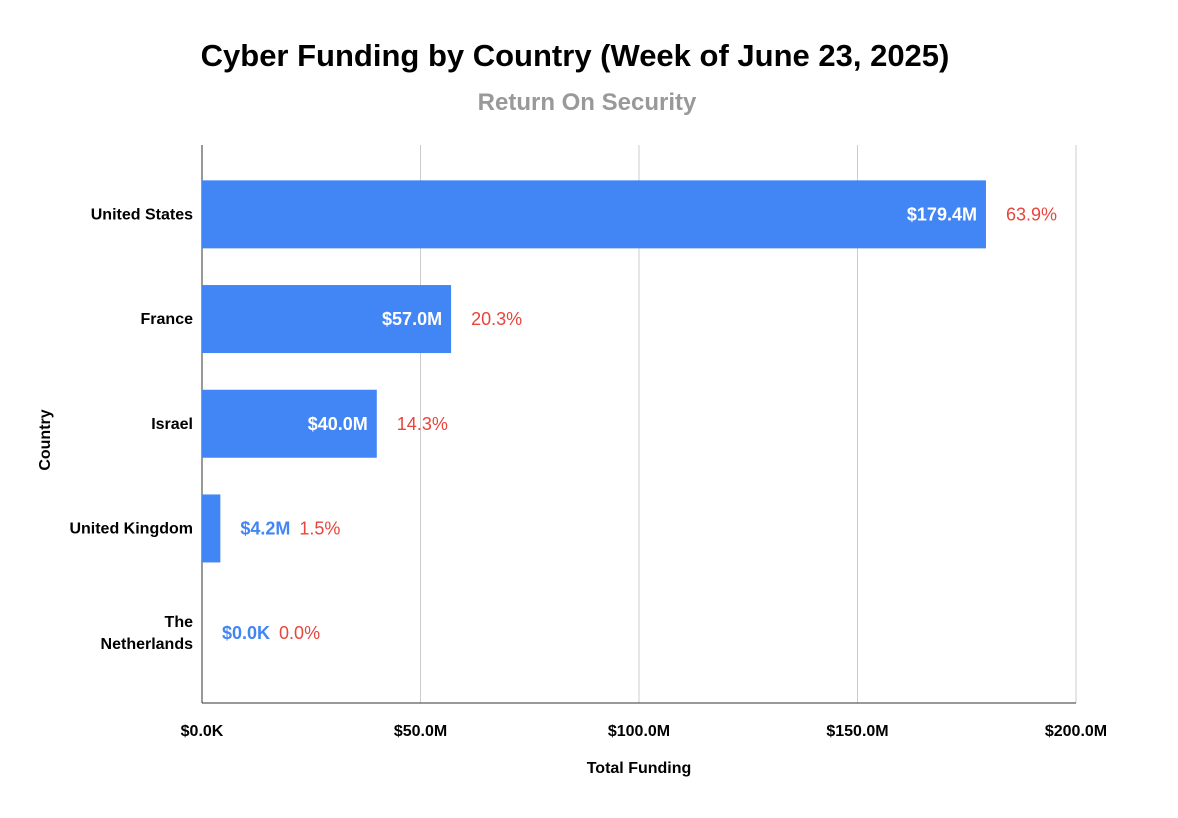  What do you see at coordinates (167, 319) in the screenshot?
I see `y-category-label: France` at bounding box center [167, 319].